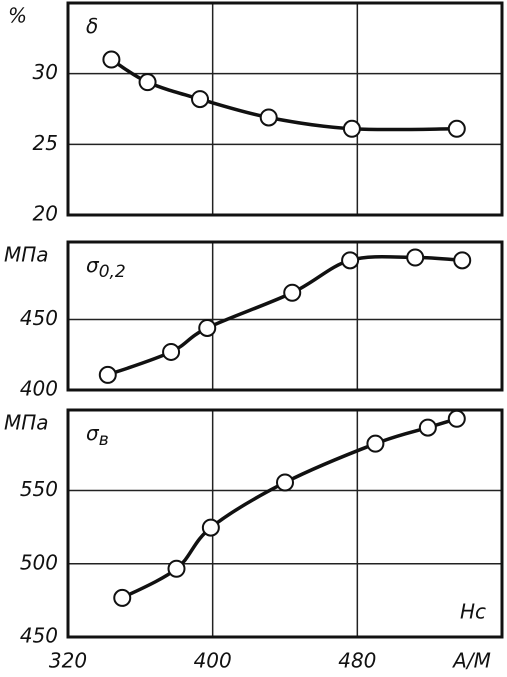 This screenshot has height=677, width=507. I want to click on annotation: σ0,2, so click(106, 268).